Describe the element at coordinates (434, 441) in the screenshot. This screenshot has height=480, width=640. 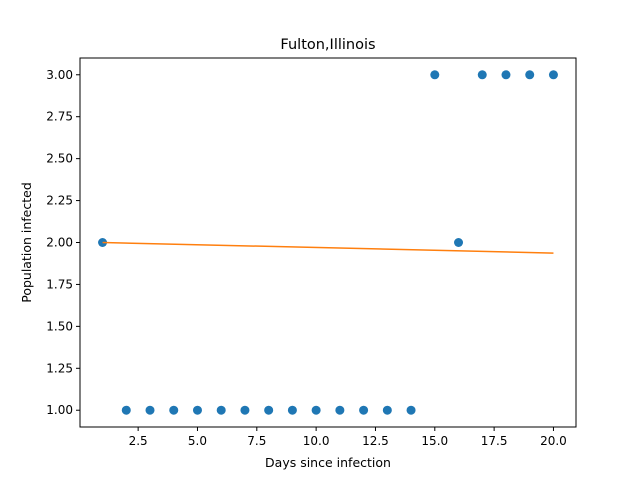
I see `x-tick-label: 15.0` at that location.